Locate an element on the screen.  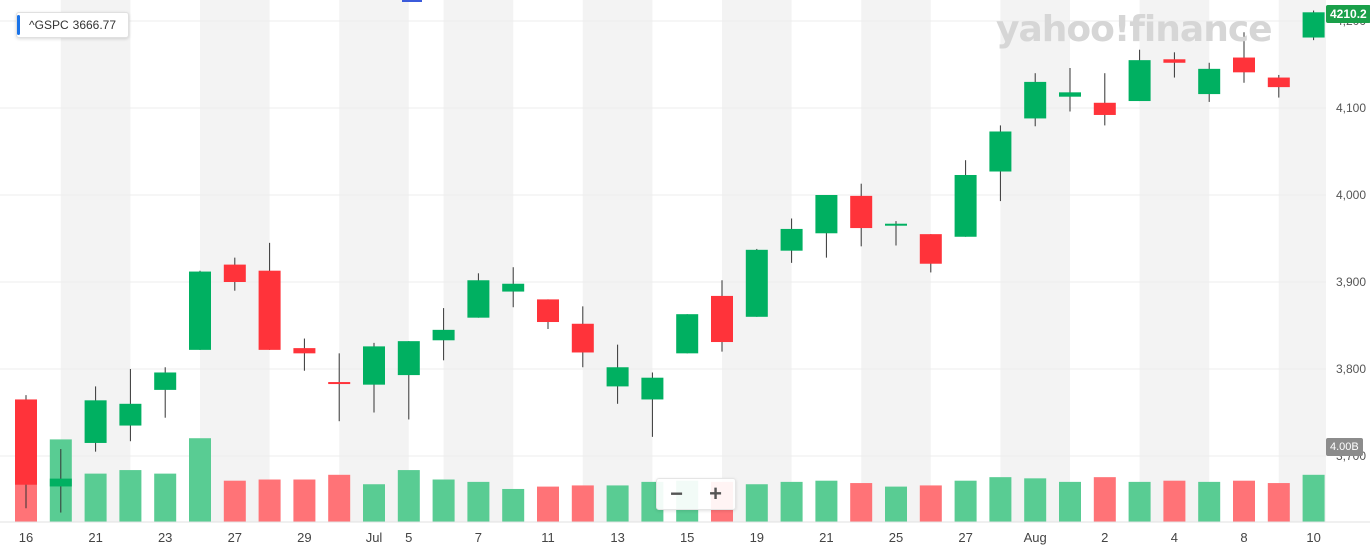
date-tick-label: 11 is located at coordinates (548, 537).